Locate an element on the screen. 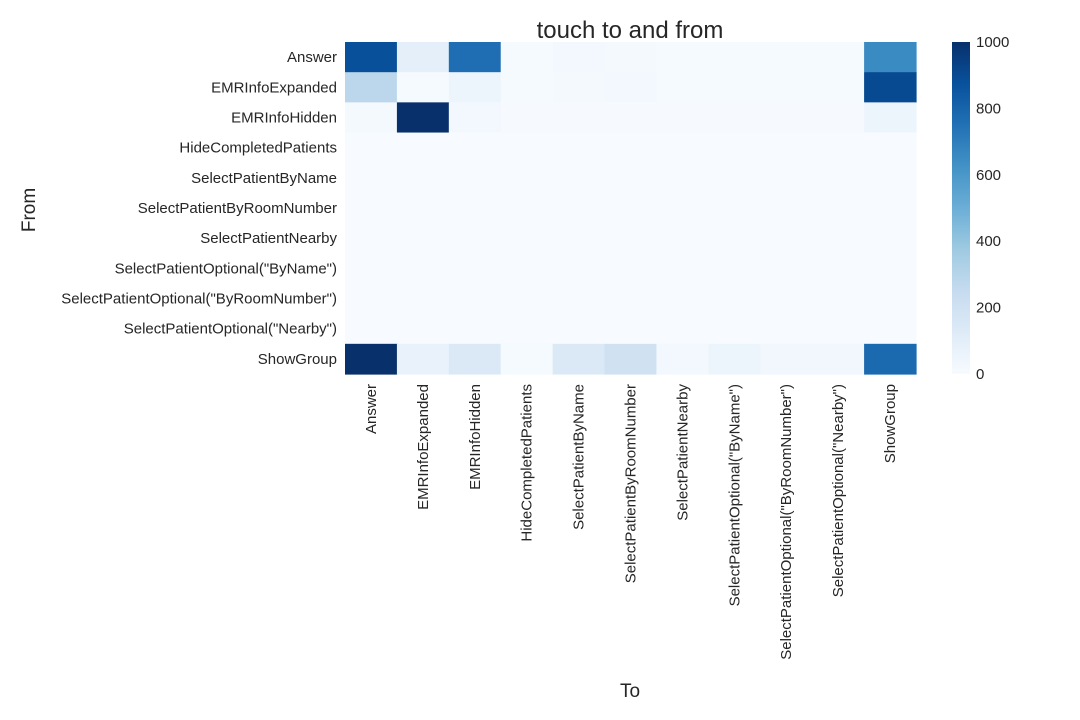 Image resolution: width=1080 pixels, height=720 pixels. chart-title: touch to and from is located at coordinates (630, 30).